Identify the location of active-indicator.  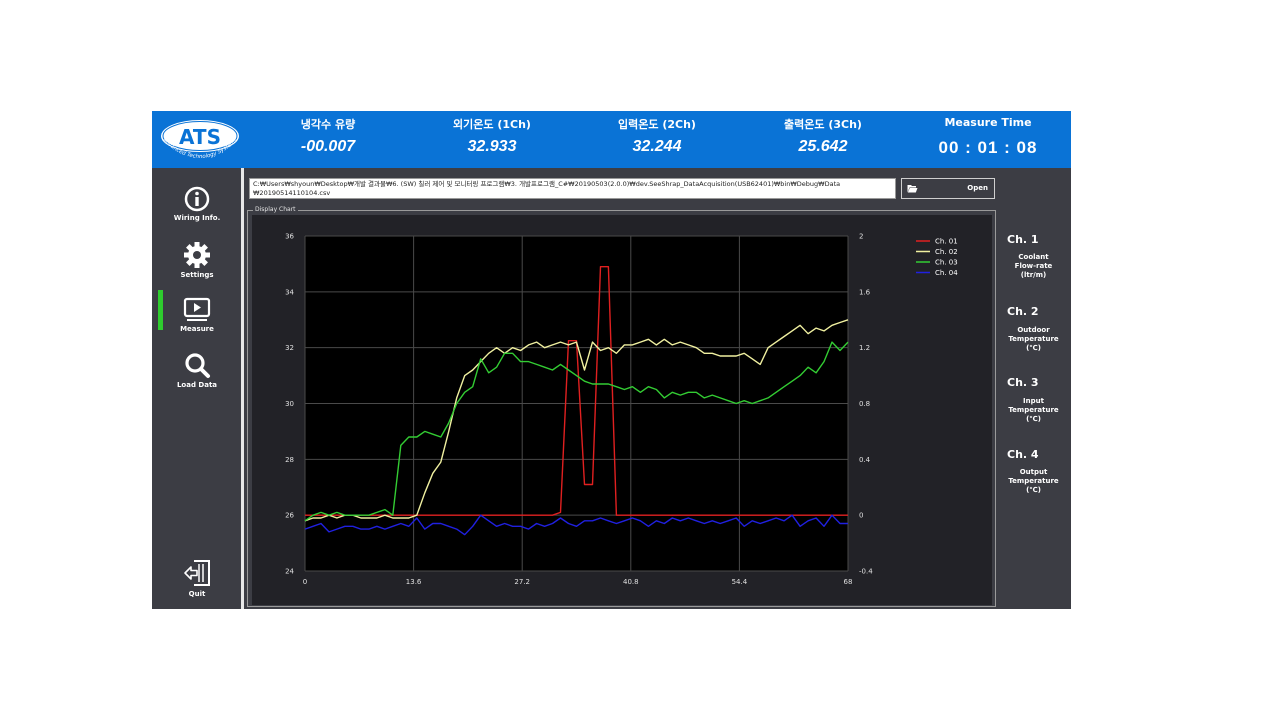
(160, 310).